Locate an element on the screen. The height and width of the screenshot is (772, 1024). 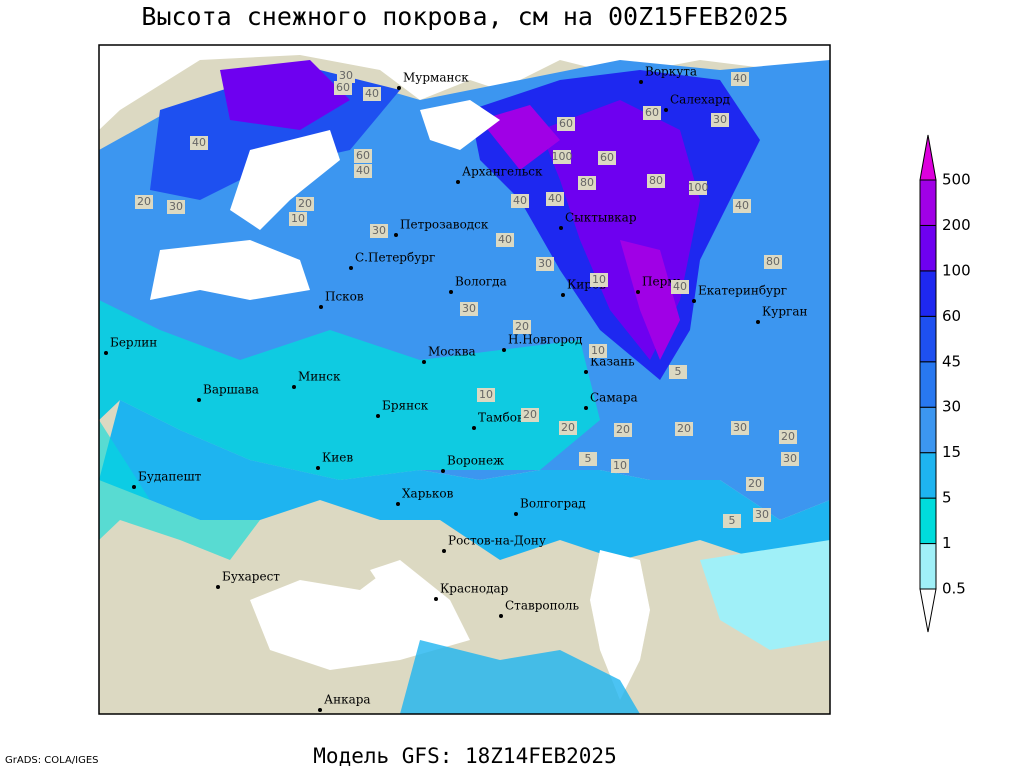
city-label: Воркута is located at coordinates (671, 72).